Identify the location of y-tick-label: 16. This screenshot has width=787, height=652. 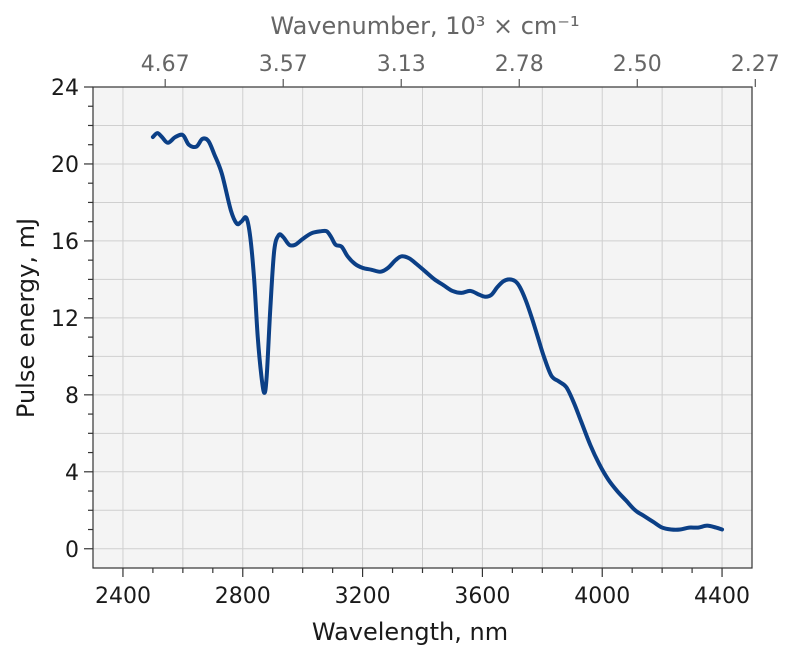
(65, 242).